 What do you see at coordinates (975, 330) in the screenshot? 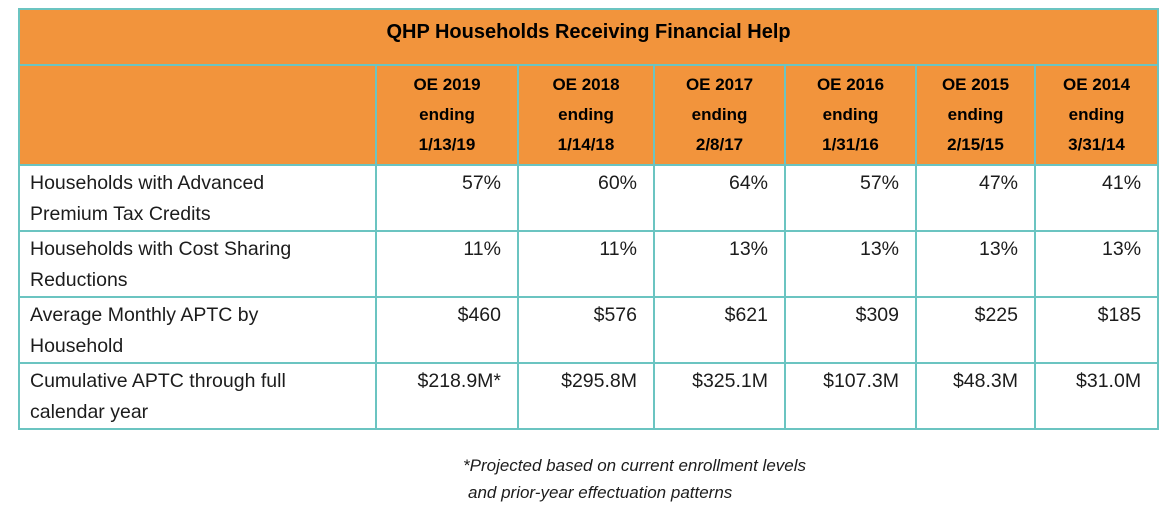
I see `cell-value: $225` at bounding box center [975, 330].